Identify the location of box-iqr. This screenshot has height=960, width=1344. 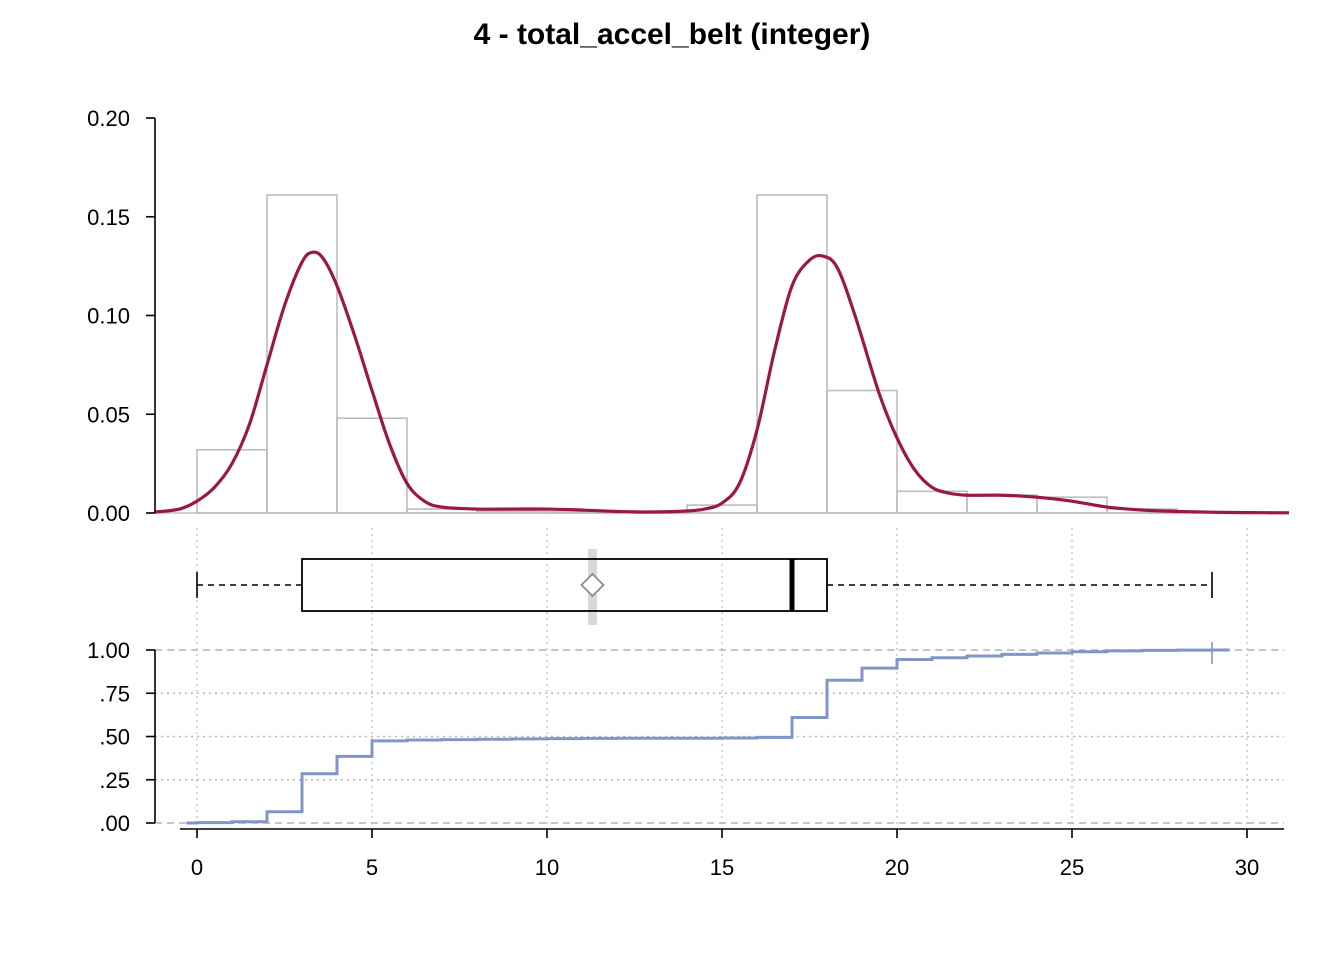
(564, 585).